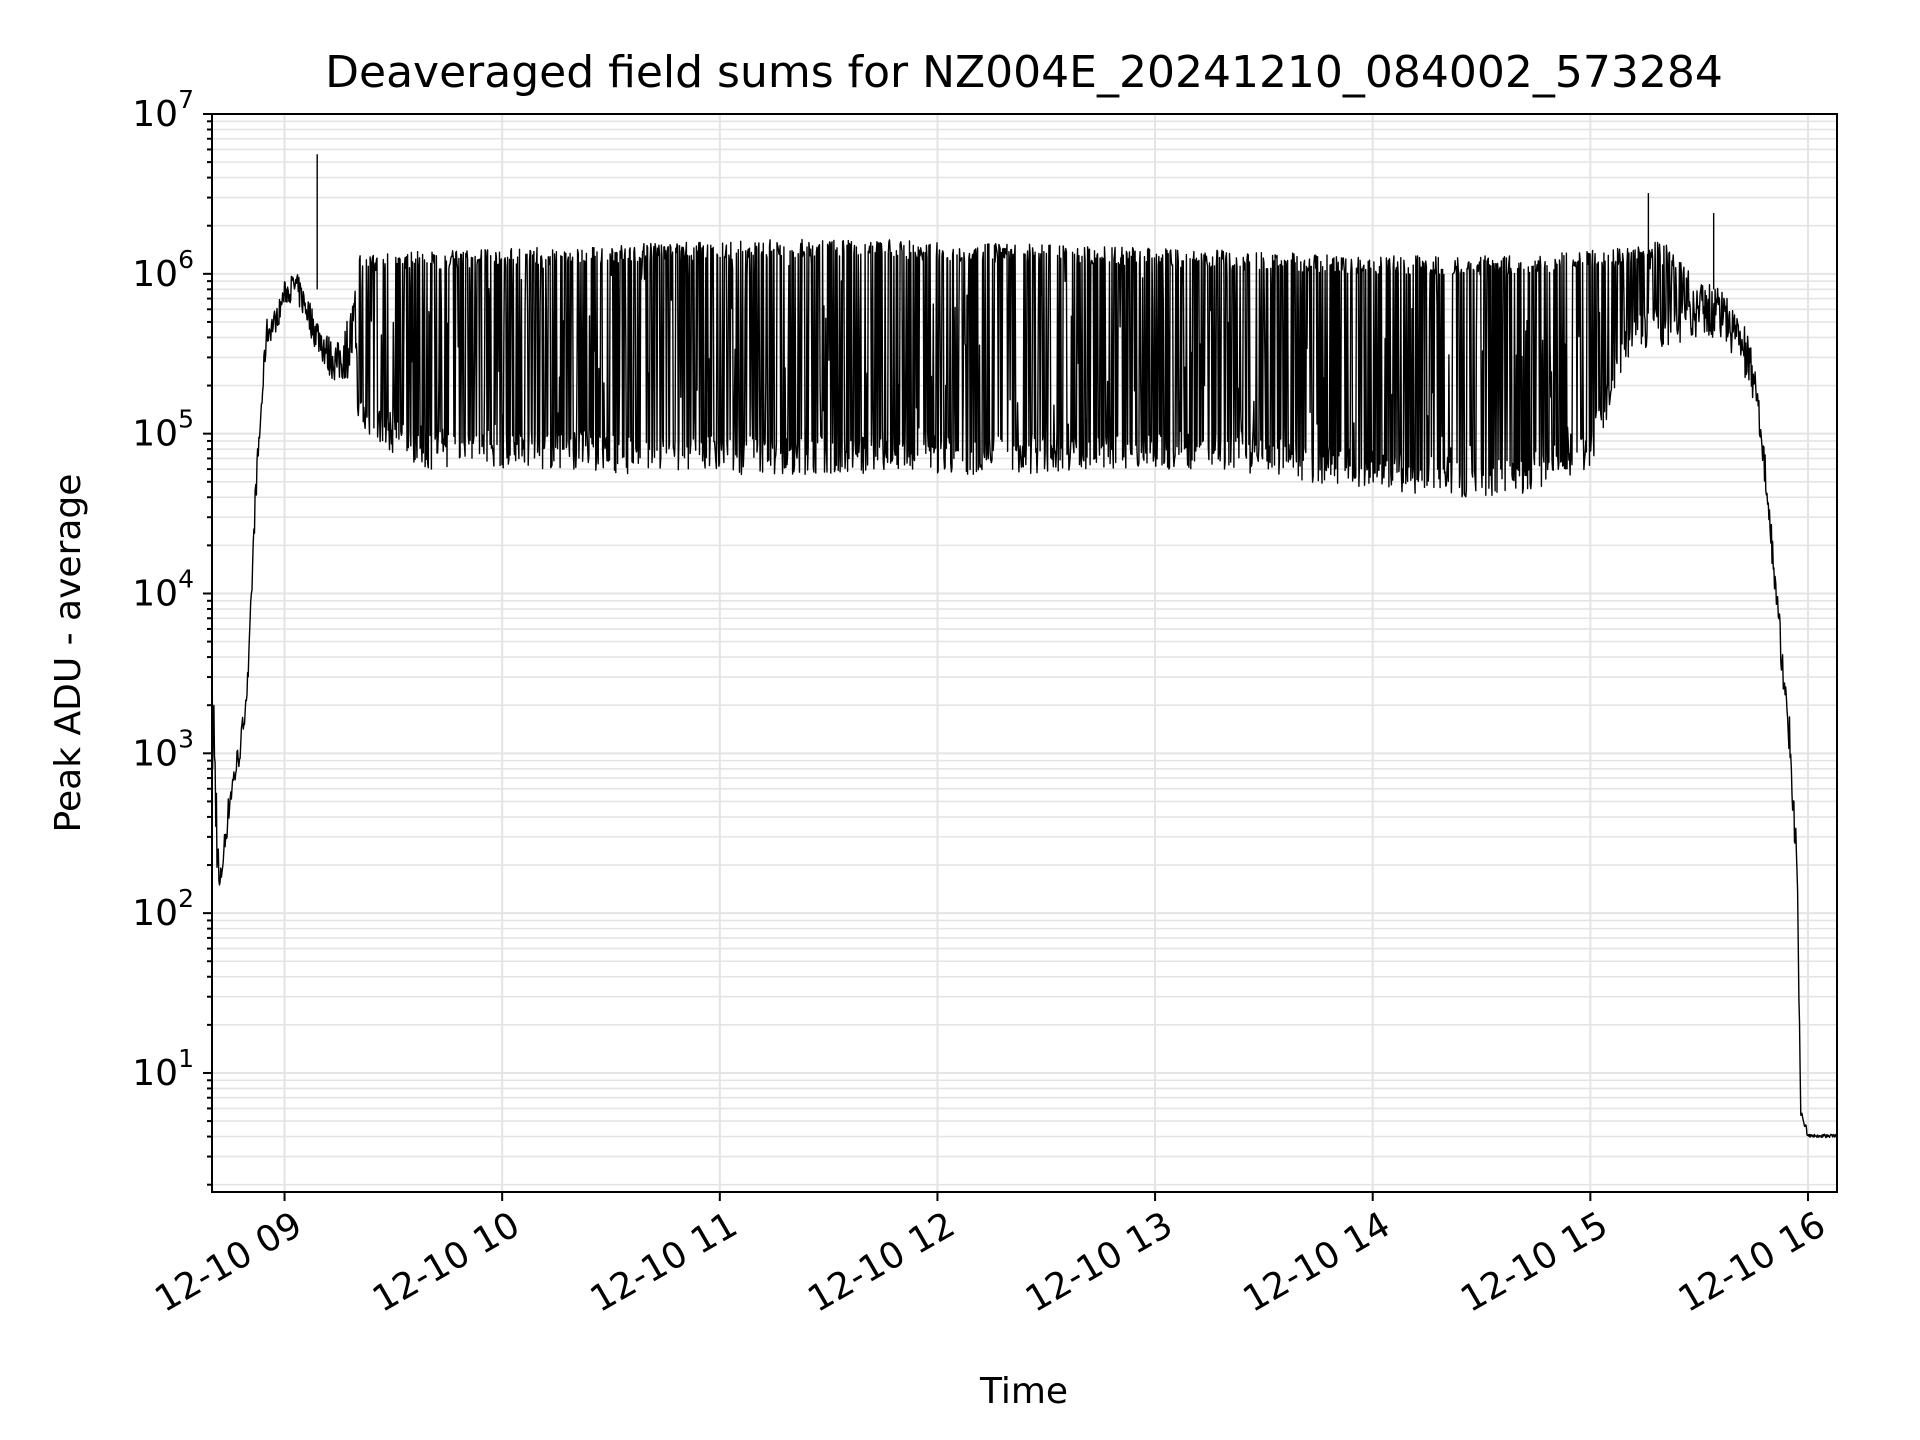 This screenshot has width=1920, height=1440. I want to click on y-tick-label: 10³, so click(163, 749).